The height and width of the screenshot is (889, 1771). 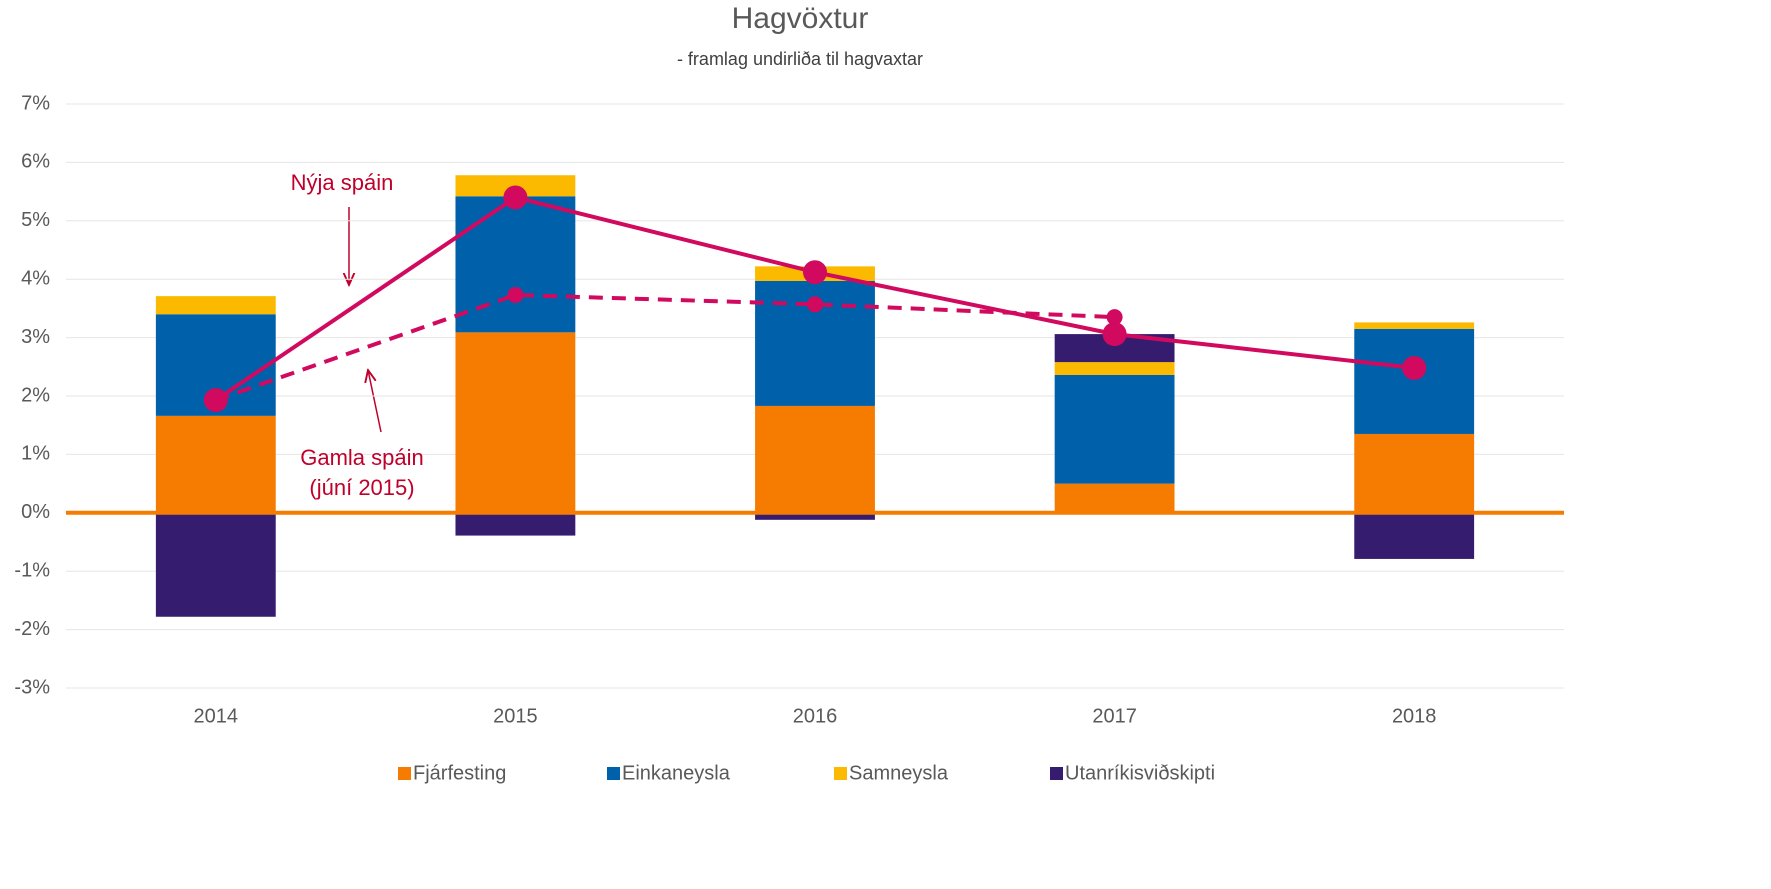 What do you see at coordinates (375, 401) in the screenshot?
I see `annotation-arrow` at bounding box center [375, 401].